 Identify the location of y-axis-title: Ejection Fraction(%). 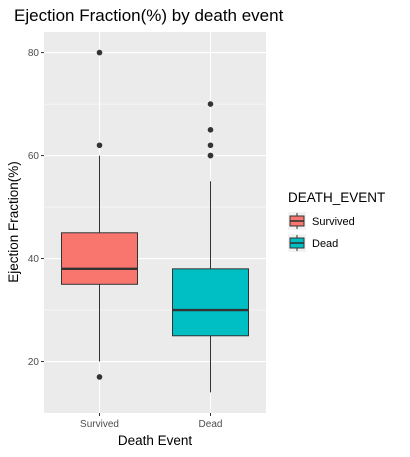
(13, 222).